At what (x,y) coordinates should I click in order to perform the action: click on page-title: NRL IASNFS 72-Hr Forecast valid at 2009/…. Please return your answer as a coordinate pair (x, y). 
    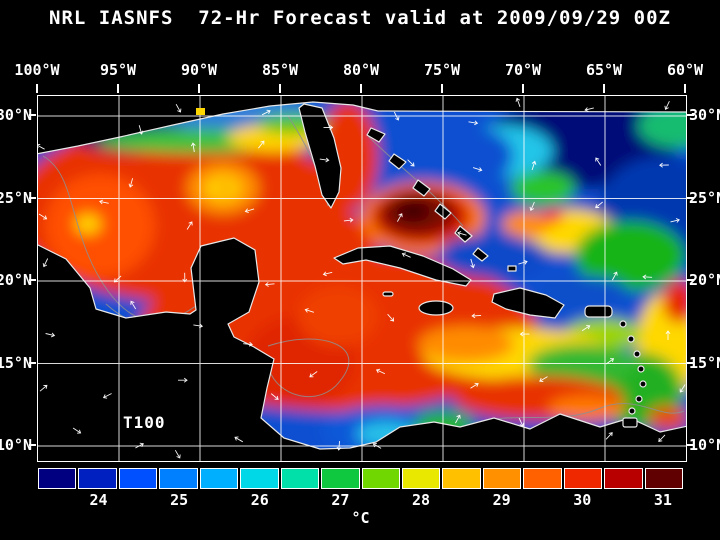
    Looking at the image, I should click on (360, 18).